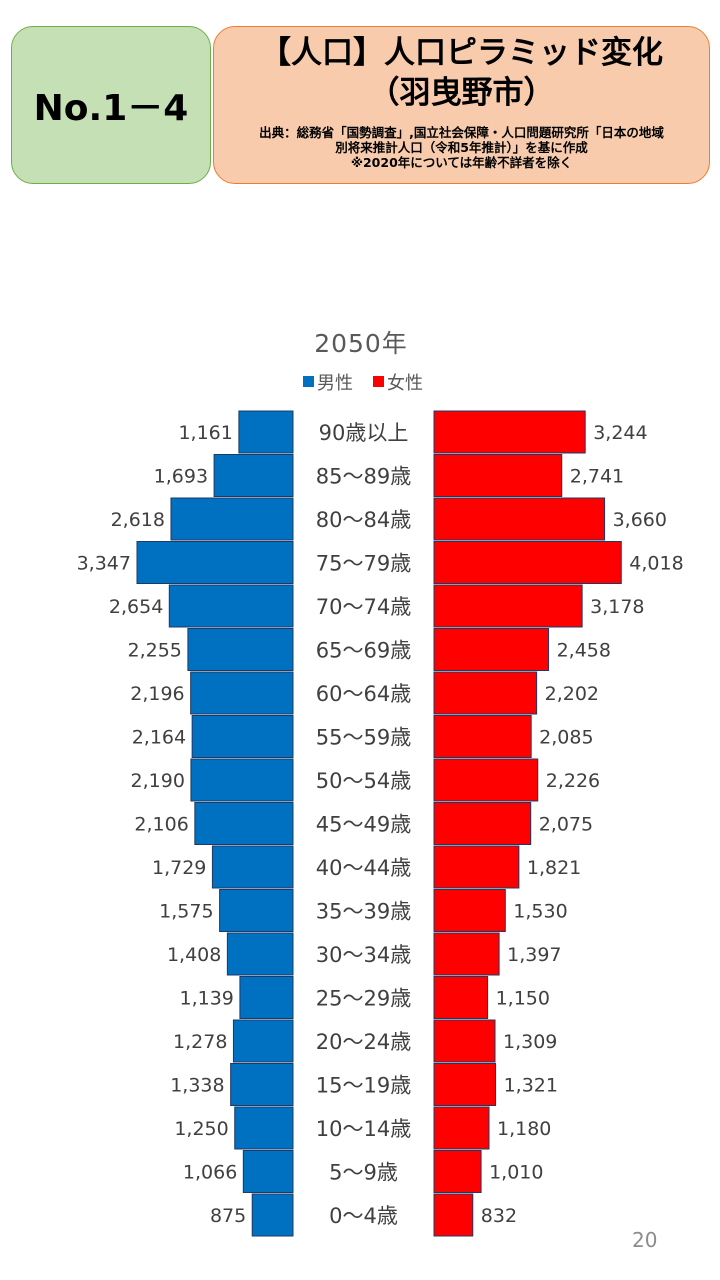 This screenshot has height=1280, width=720. Describe the element at coordinates (228, 1216) in the screenshot. I see `data-label-male: 875` at that location.